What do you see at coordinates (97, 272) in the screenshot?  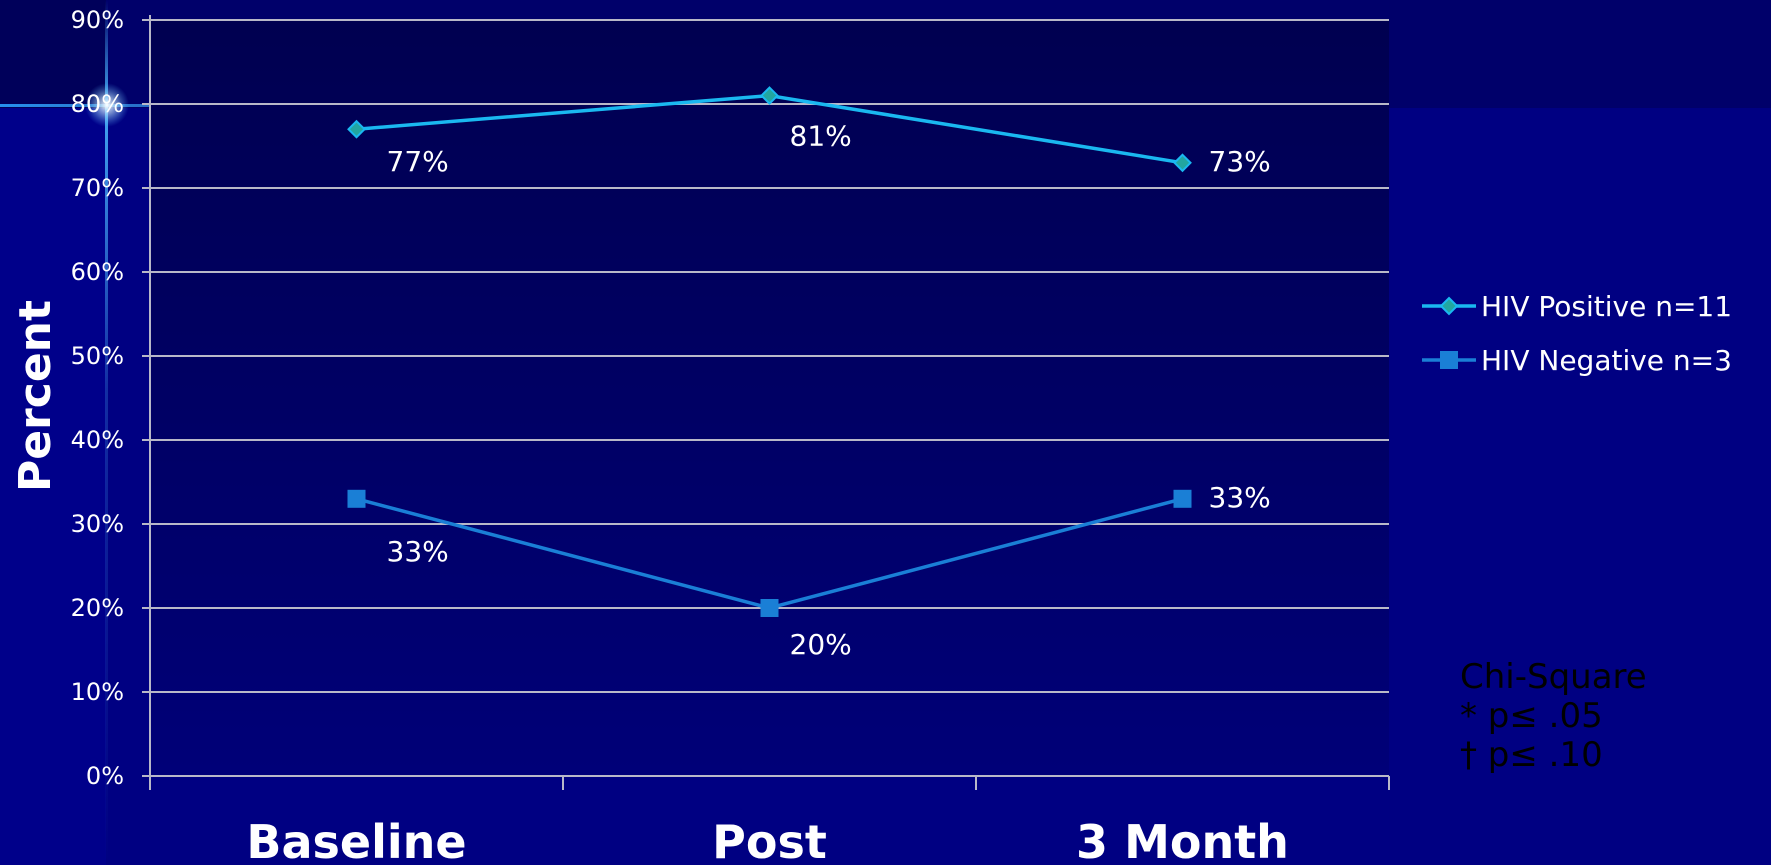 I see `y-tick-label: 60%` at bounding box center [97, 272].